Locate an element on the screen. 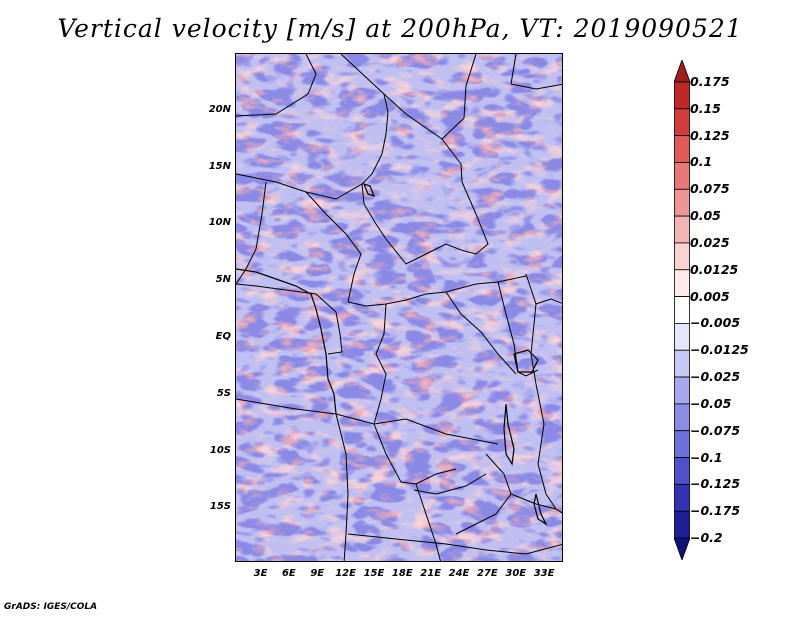 This screenshot has height=618, width=800. lon-tick-label: 3E is located at coordinates (260, 573).